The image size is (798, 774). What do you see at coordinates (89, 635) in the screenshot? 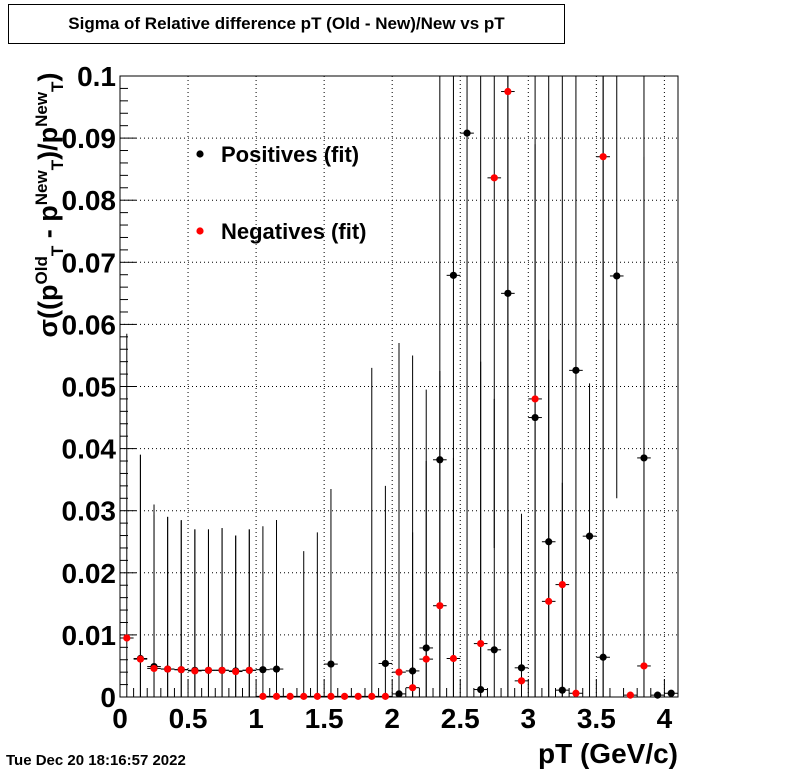
I see `y-tick-label: 0.01` at bounding box center [89, 635].